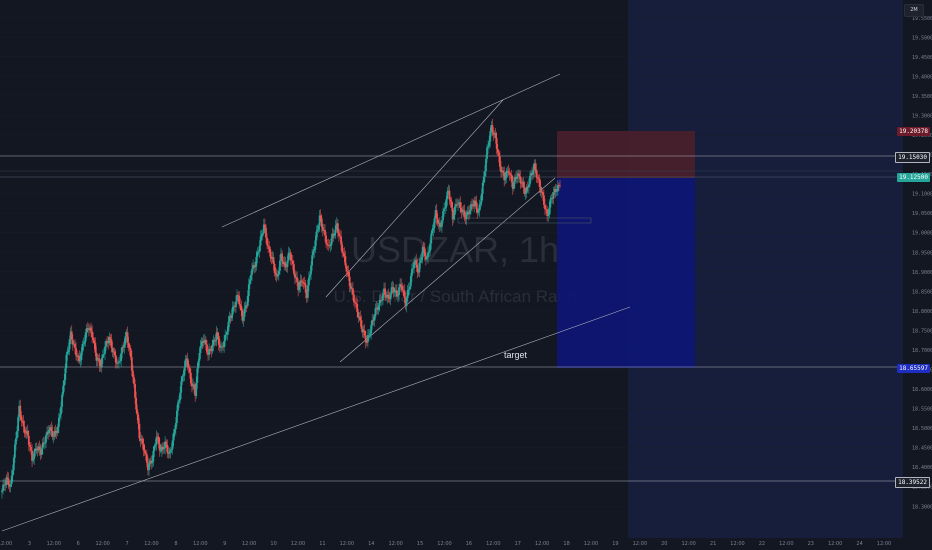  Describe the element at coordinates (414, 198) in the screenshot. I see `channel-upper` at that location.